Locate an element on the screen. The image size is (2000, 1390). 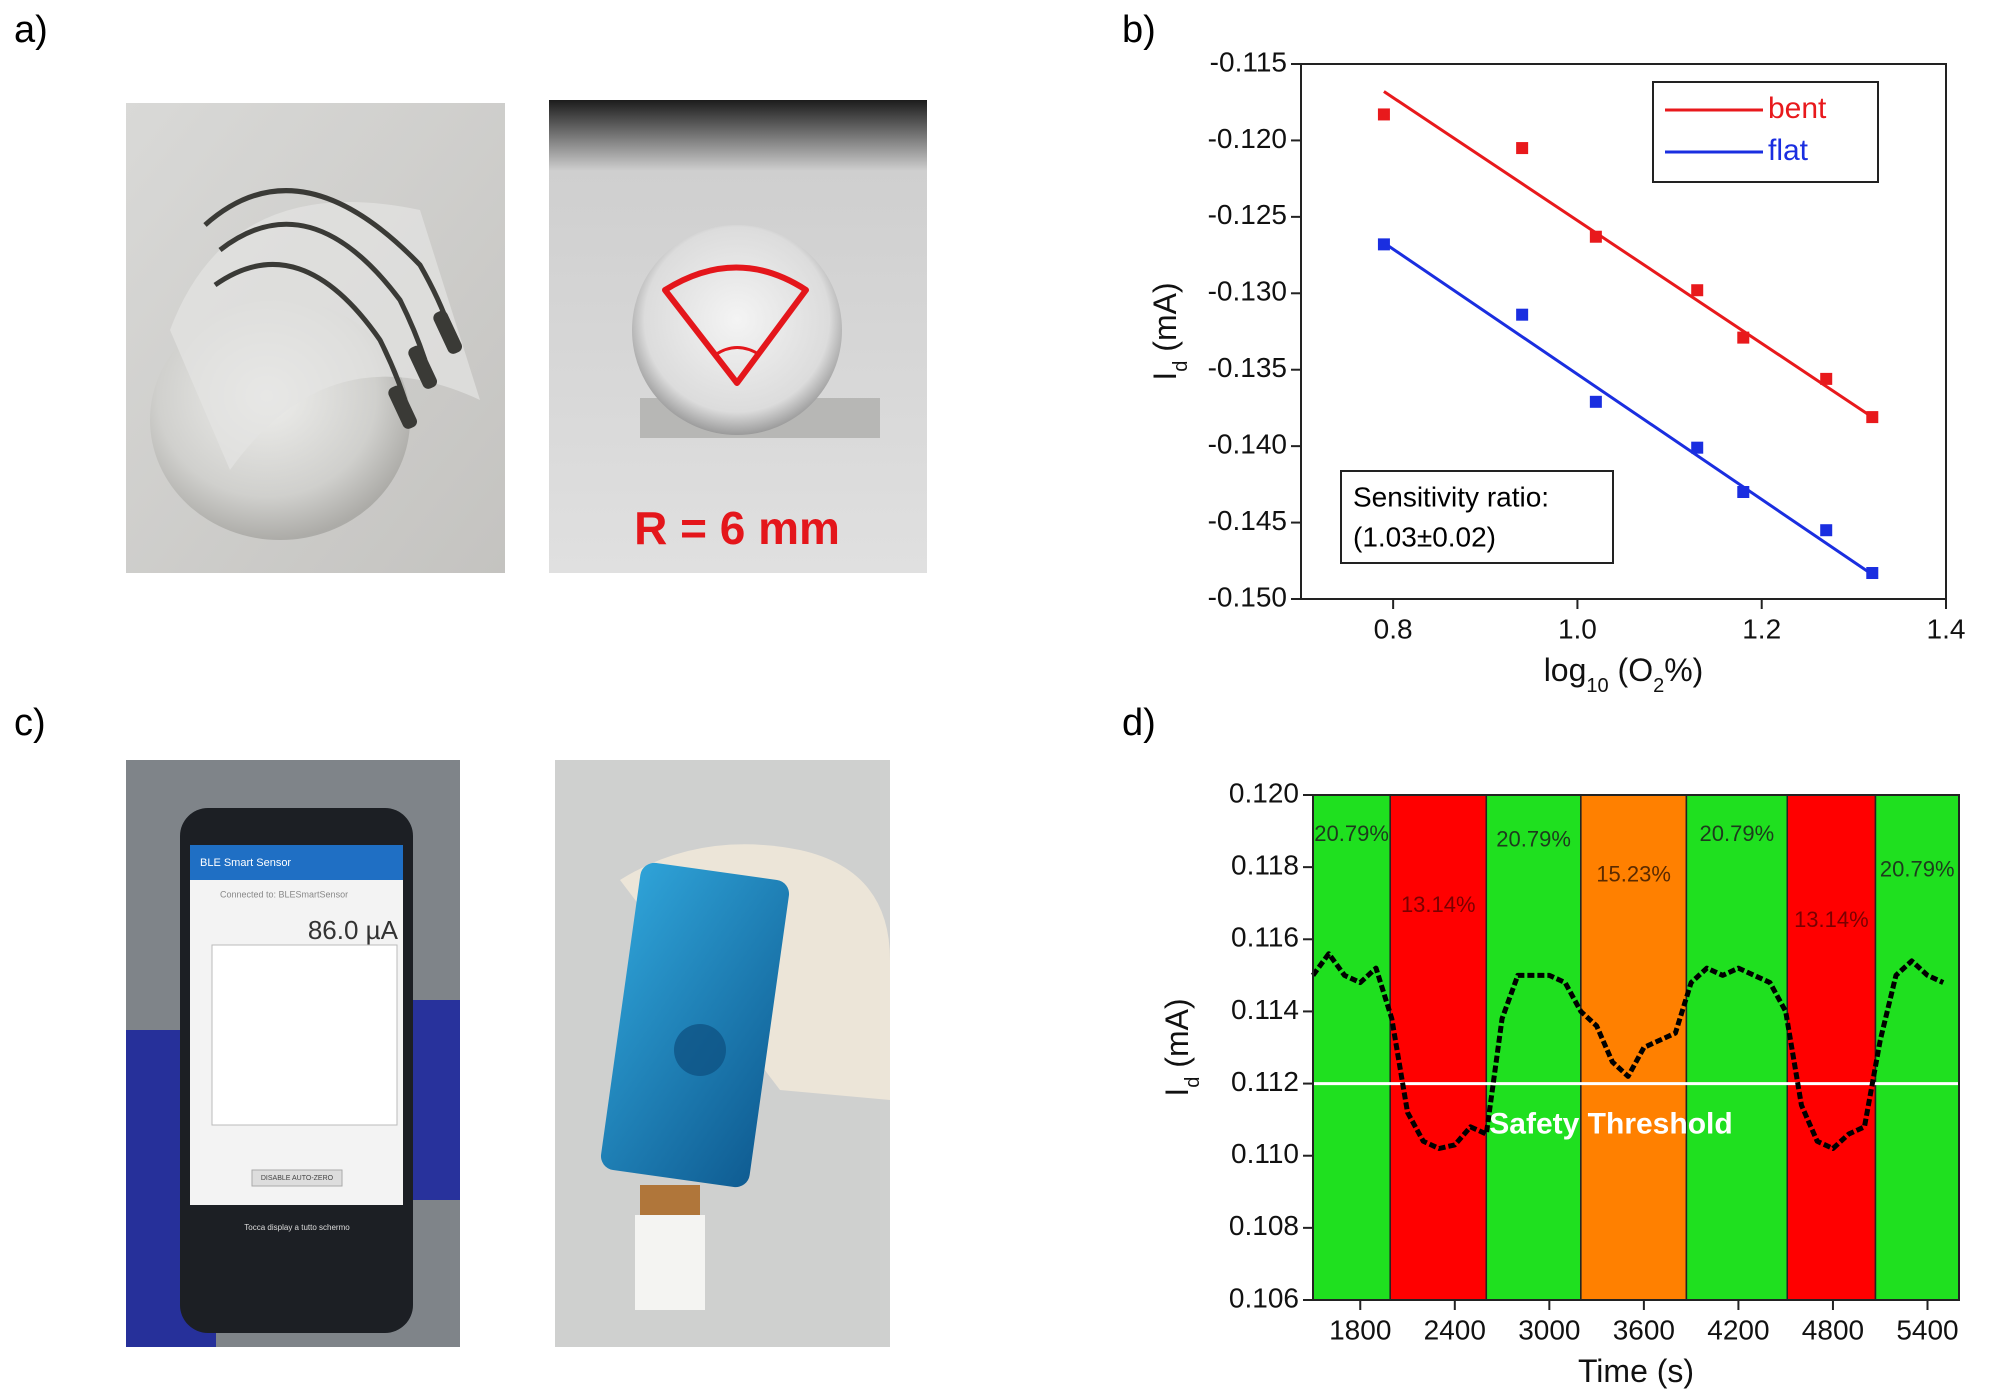
y-tick-label: 0.114 is located at coordinates (1265, 1009).